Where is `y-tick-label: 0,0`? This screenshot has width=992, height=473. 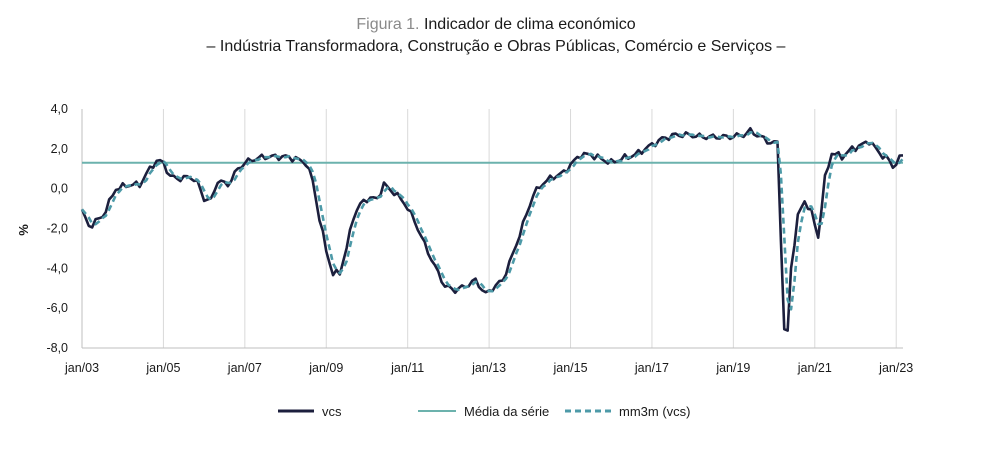
y-tick-label: 0,0 is located at coordinates (59, 189).